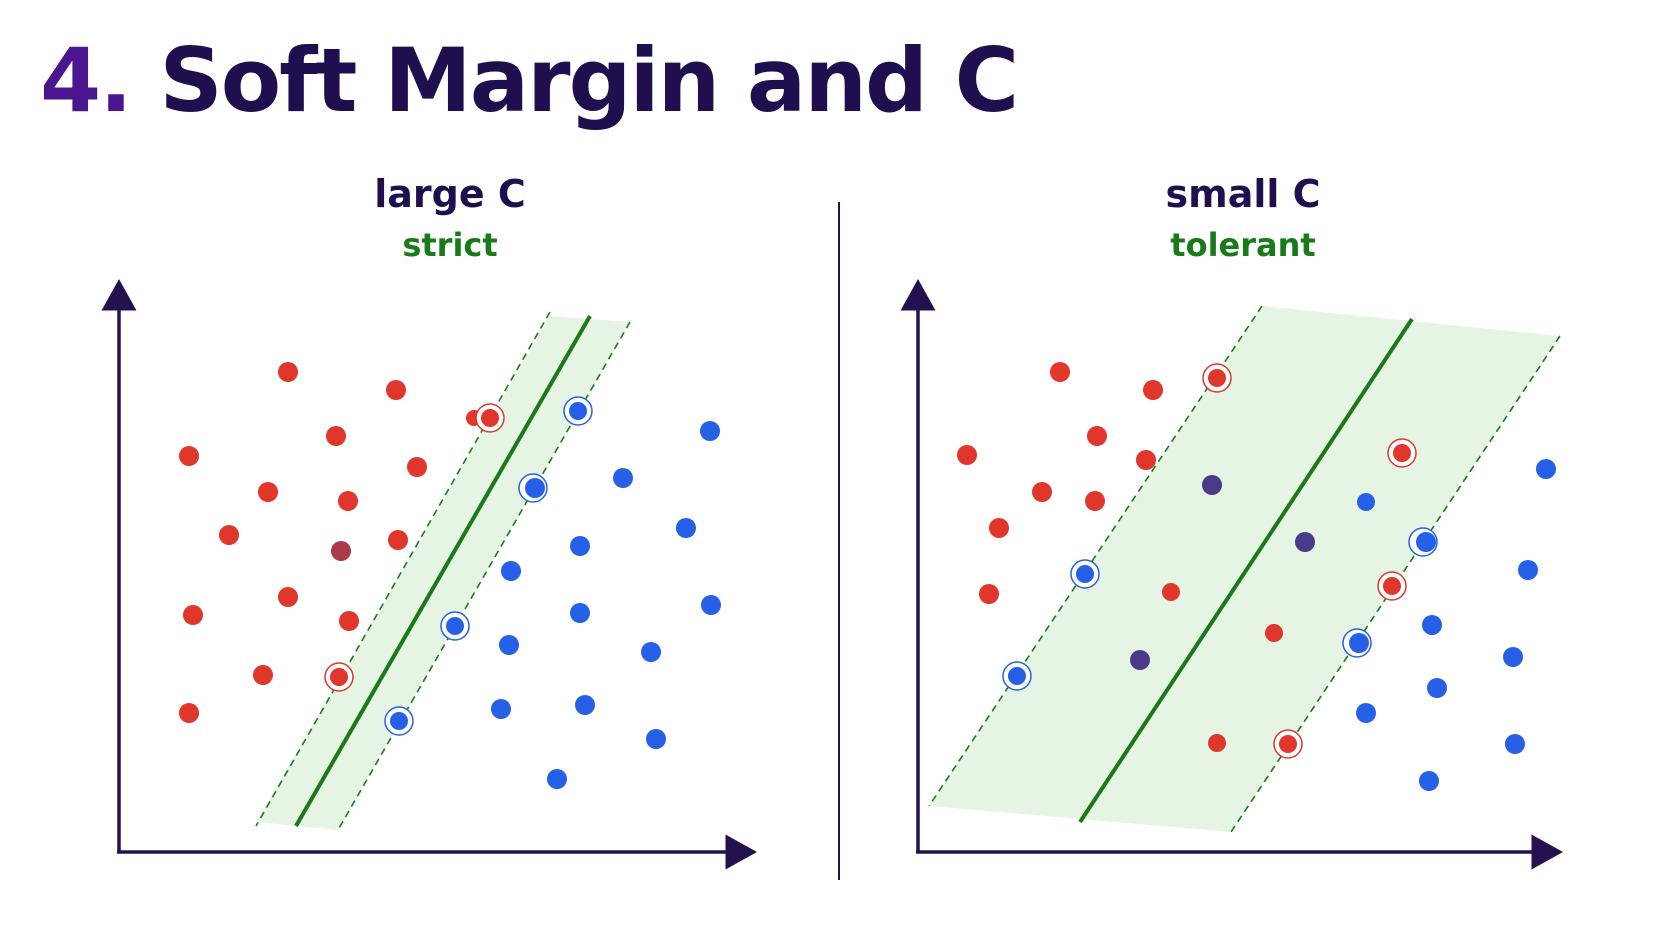  I want to click on slide-title: 4. Soft Margin and C, so click(529, 81).